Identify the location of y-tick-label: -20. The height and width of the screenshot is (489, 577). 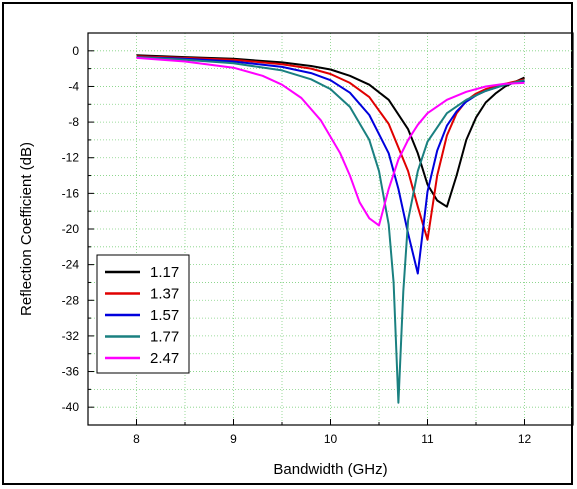
(71, 229).